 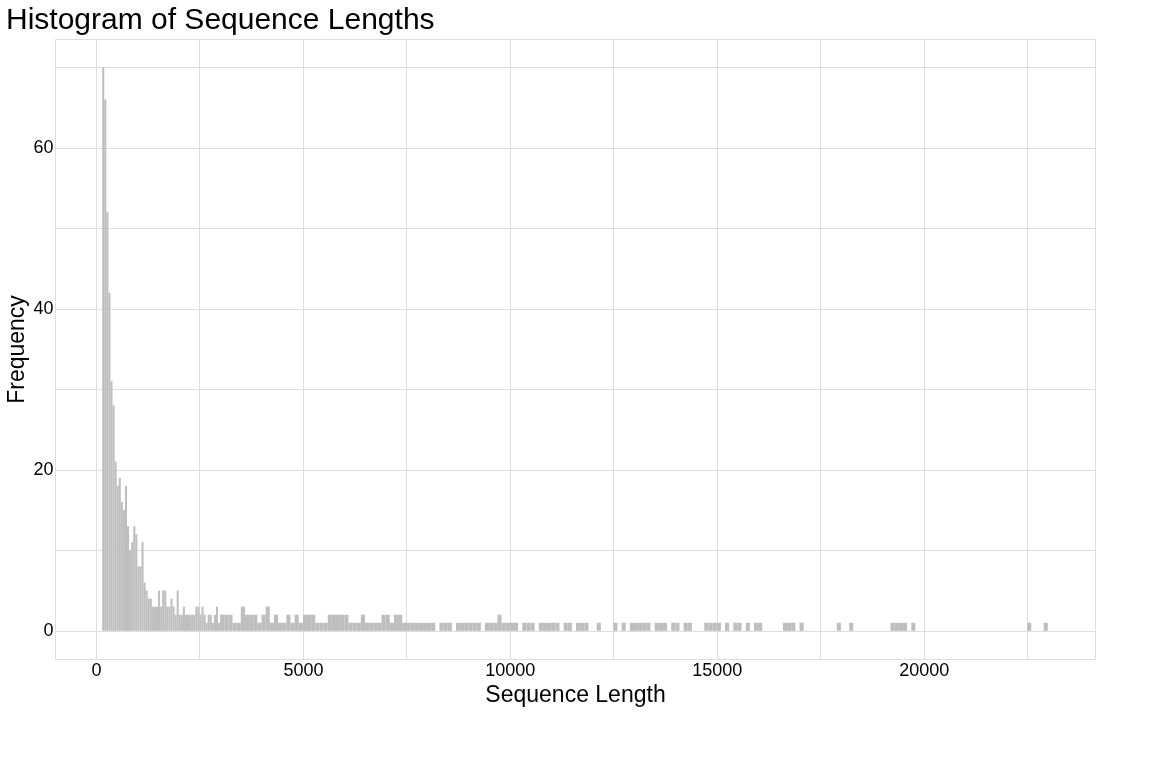 I want to click on y-tick-label: 0, so click(x=48, y=630).